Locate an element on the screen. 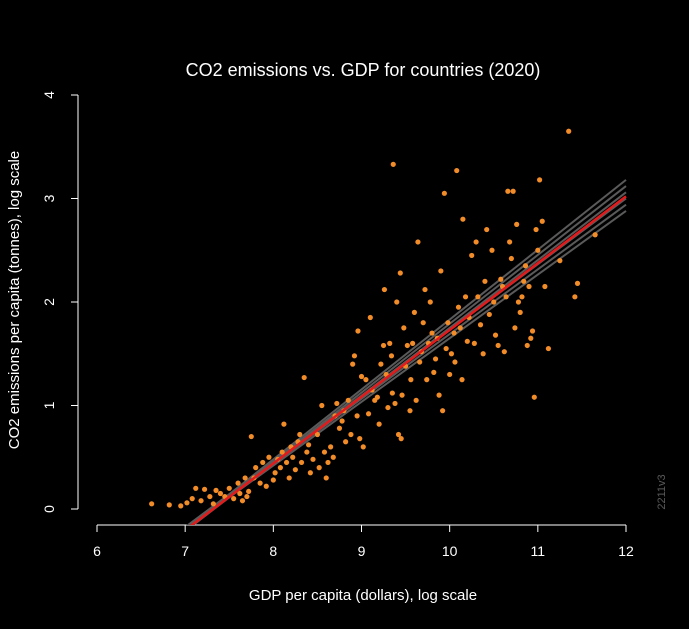 The height and width of the screenshot is (629, 689). x-tick-label: 7 is located at coordinates (185, 551).